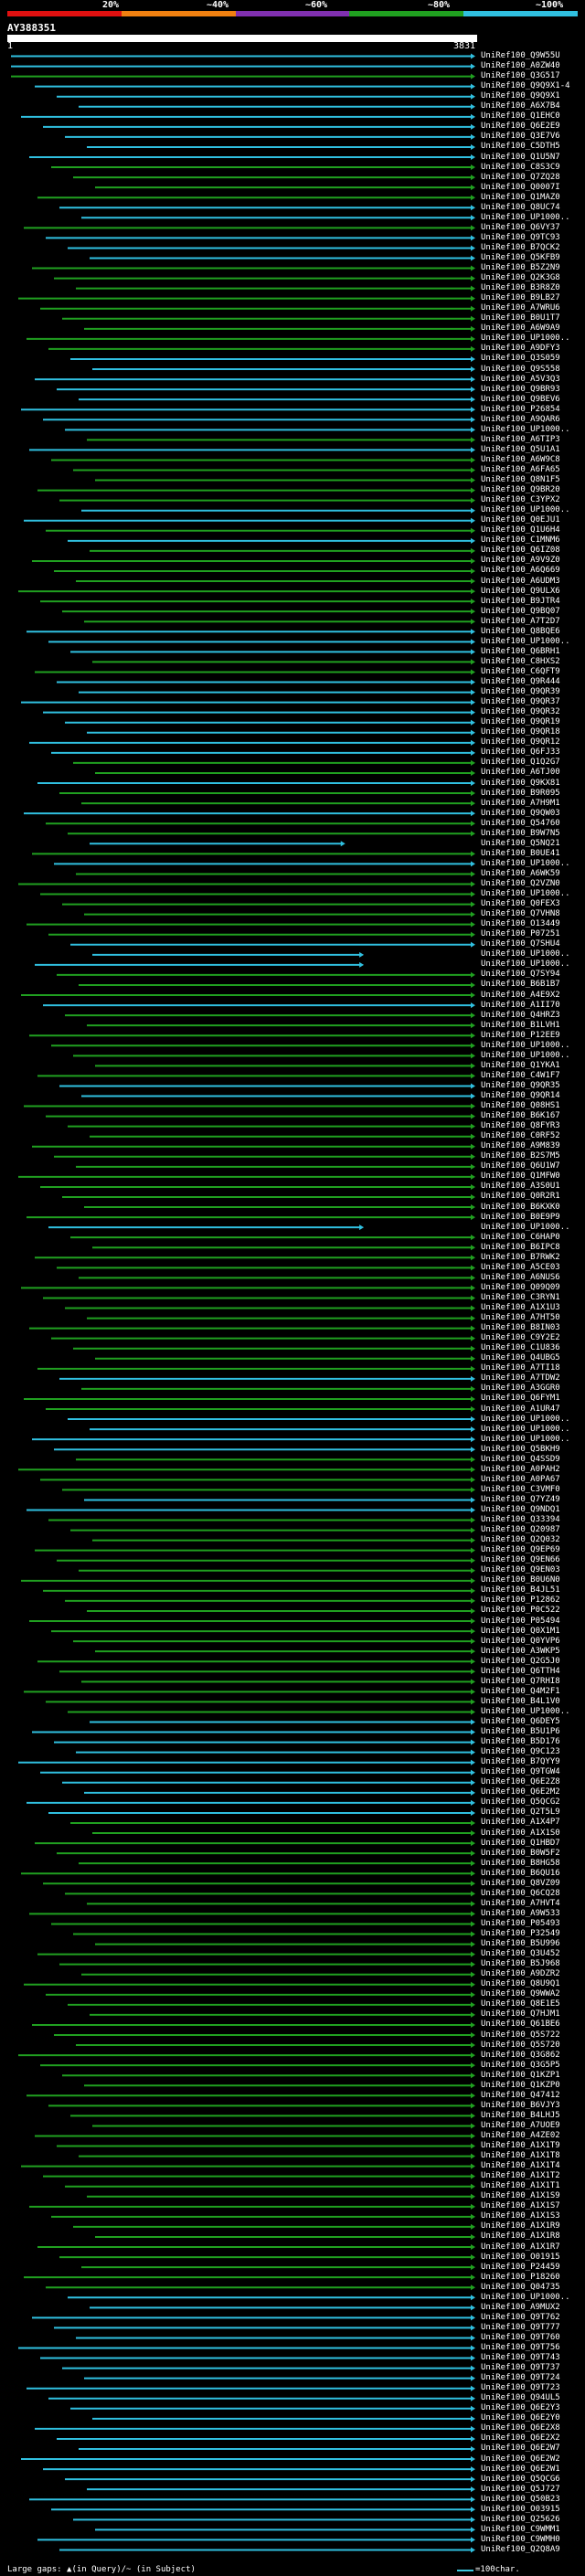  I want to click on hit-label-link: UniRef100_P0C522, so click(520, 1611).